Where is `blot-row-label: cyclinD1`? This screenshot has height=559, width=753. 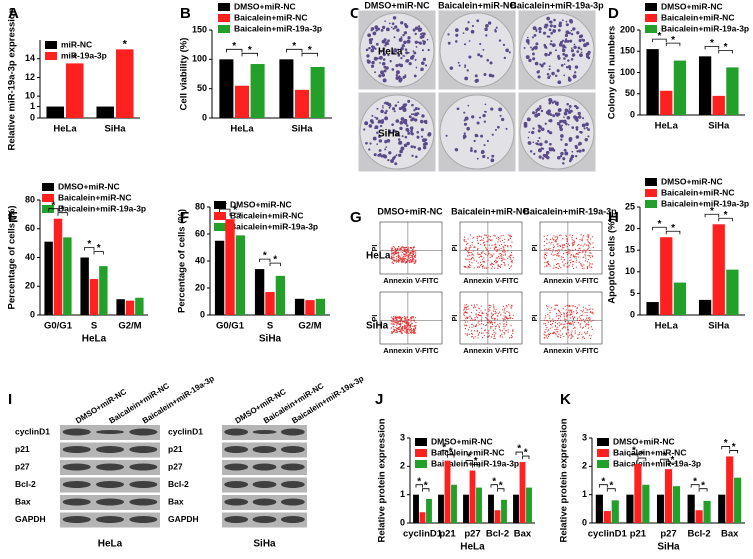 blot-row-label: cyclinD1 is located at coordinates (32, 431).